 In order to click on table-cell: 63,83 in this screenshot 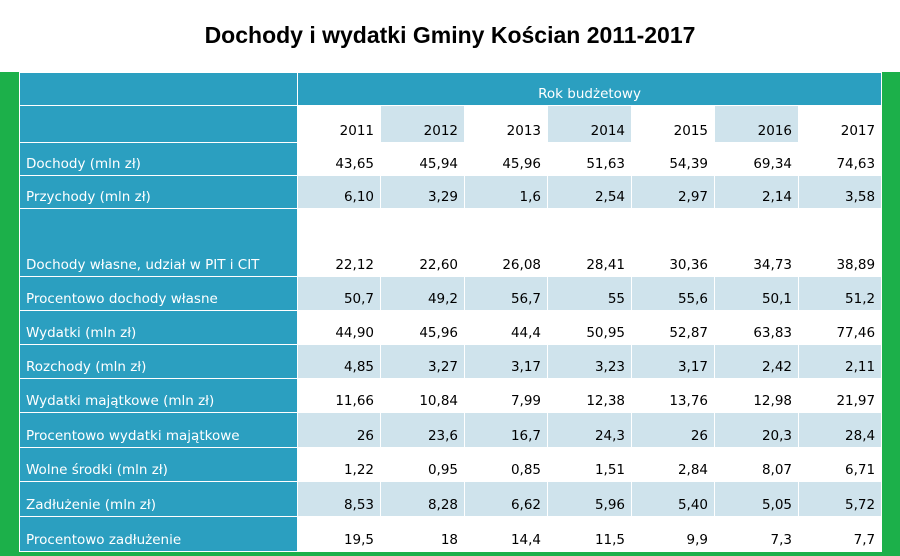, I will do `click(756, 327)`.